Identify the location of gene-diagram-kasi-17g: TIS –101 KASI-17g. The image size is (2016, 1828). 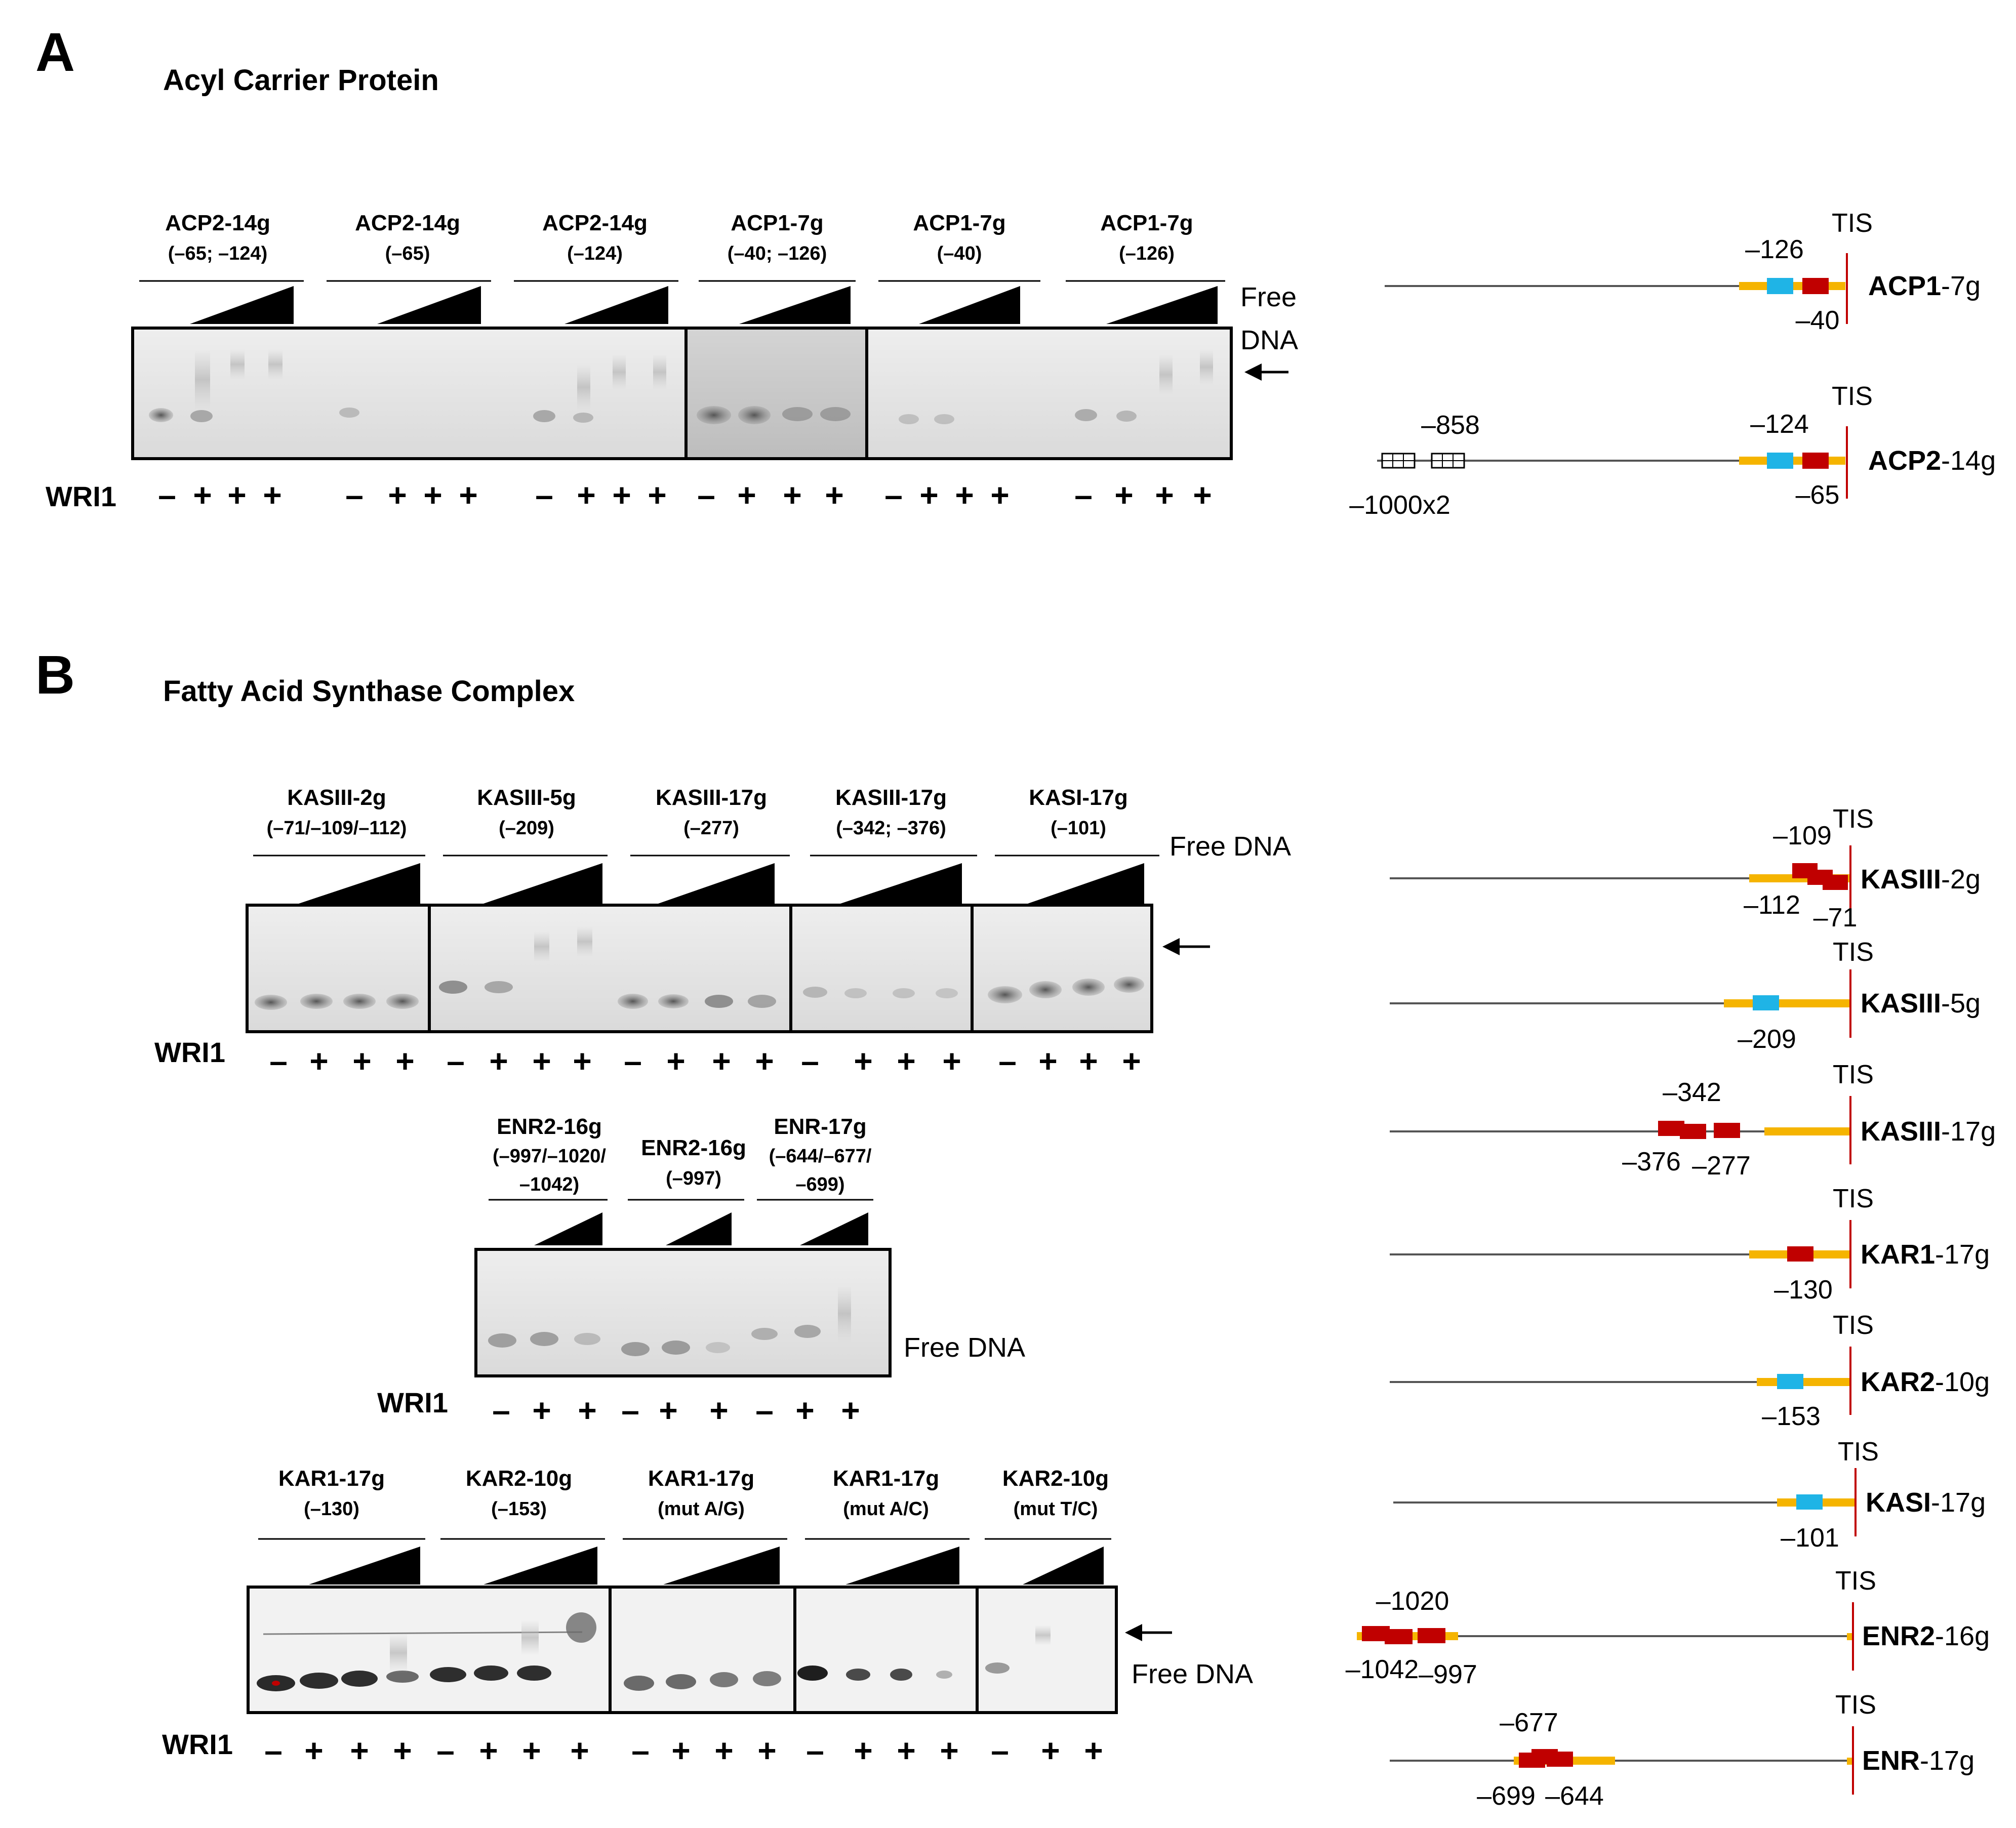
(1689, 1495).